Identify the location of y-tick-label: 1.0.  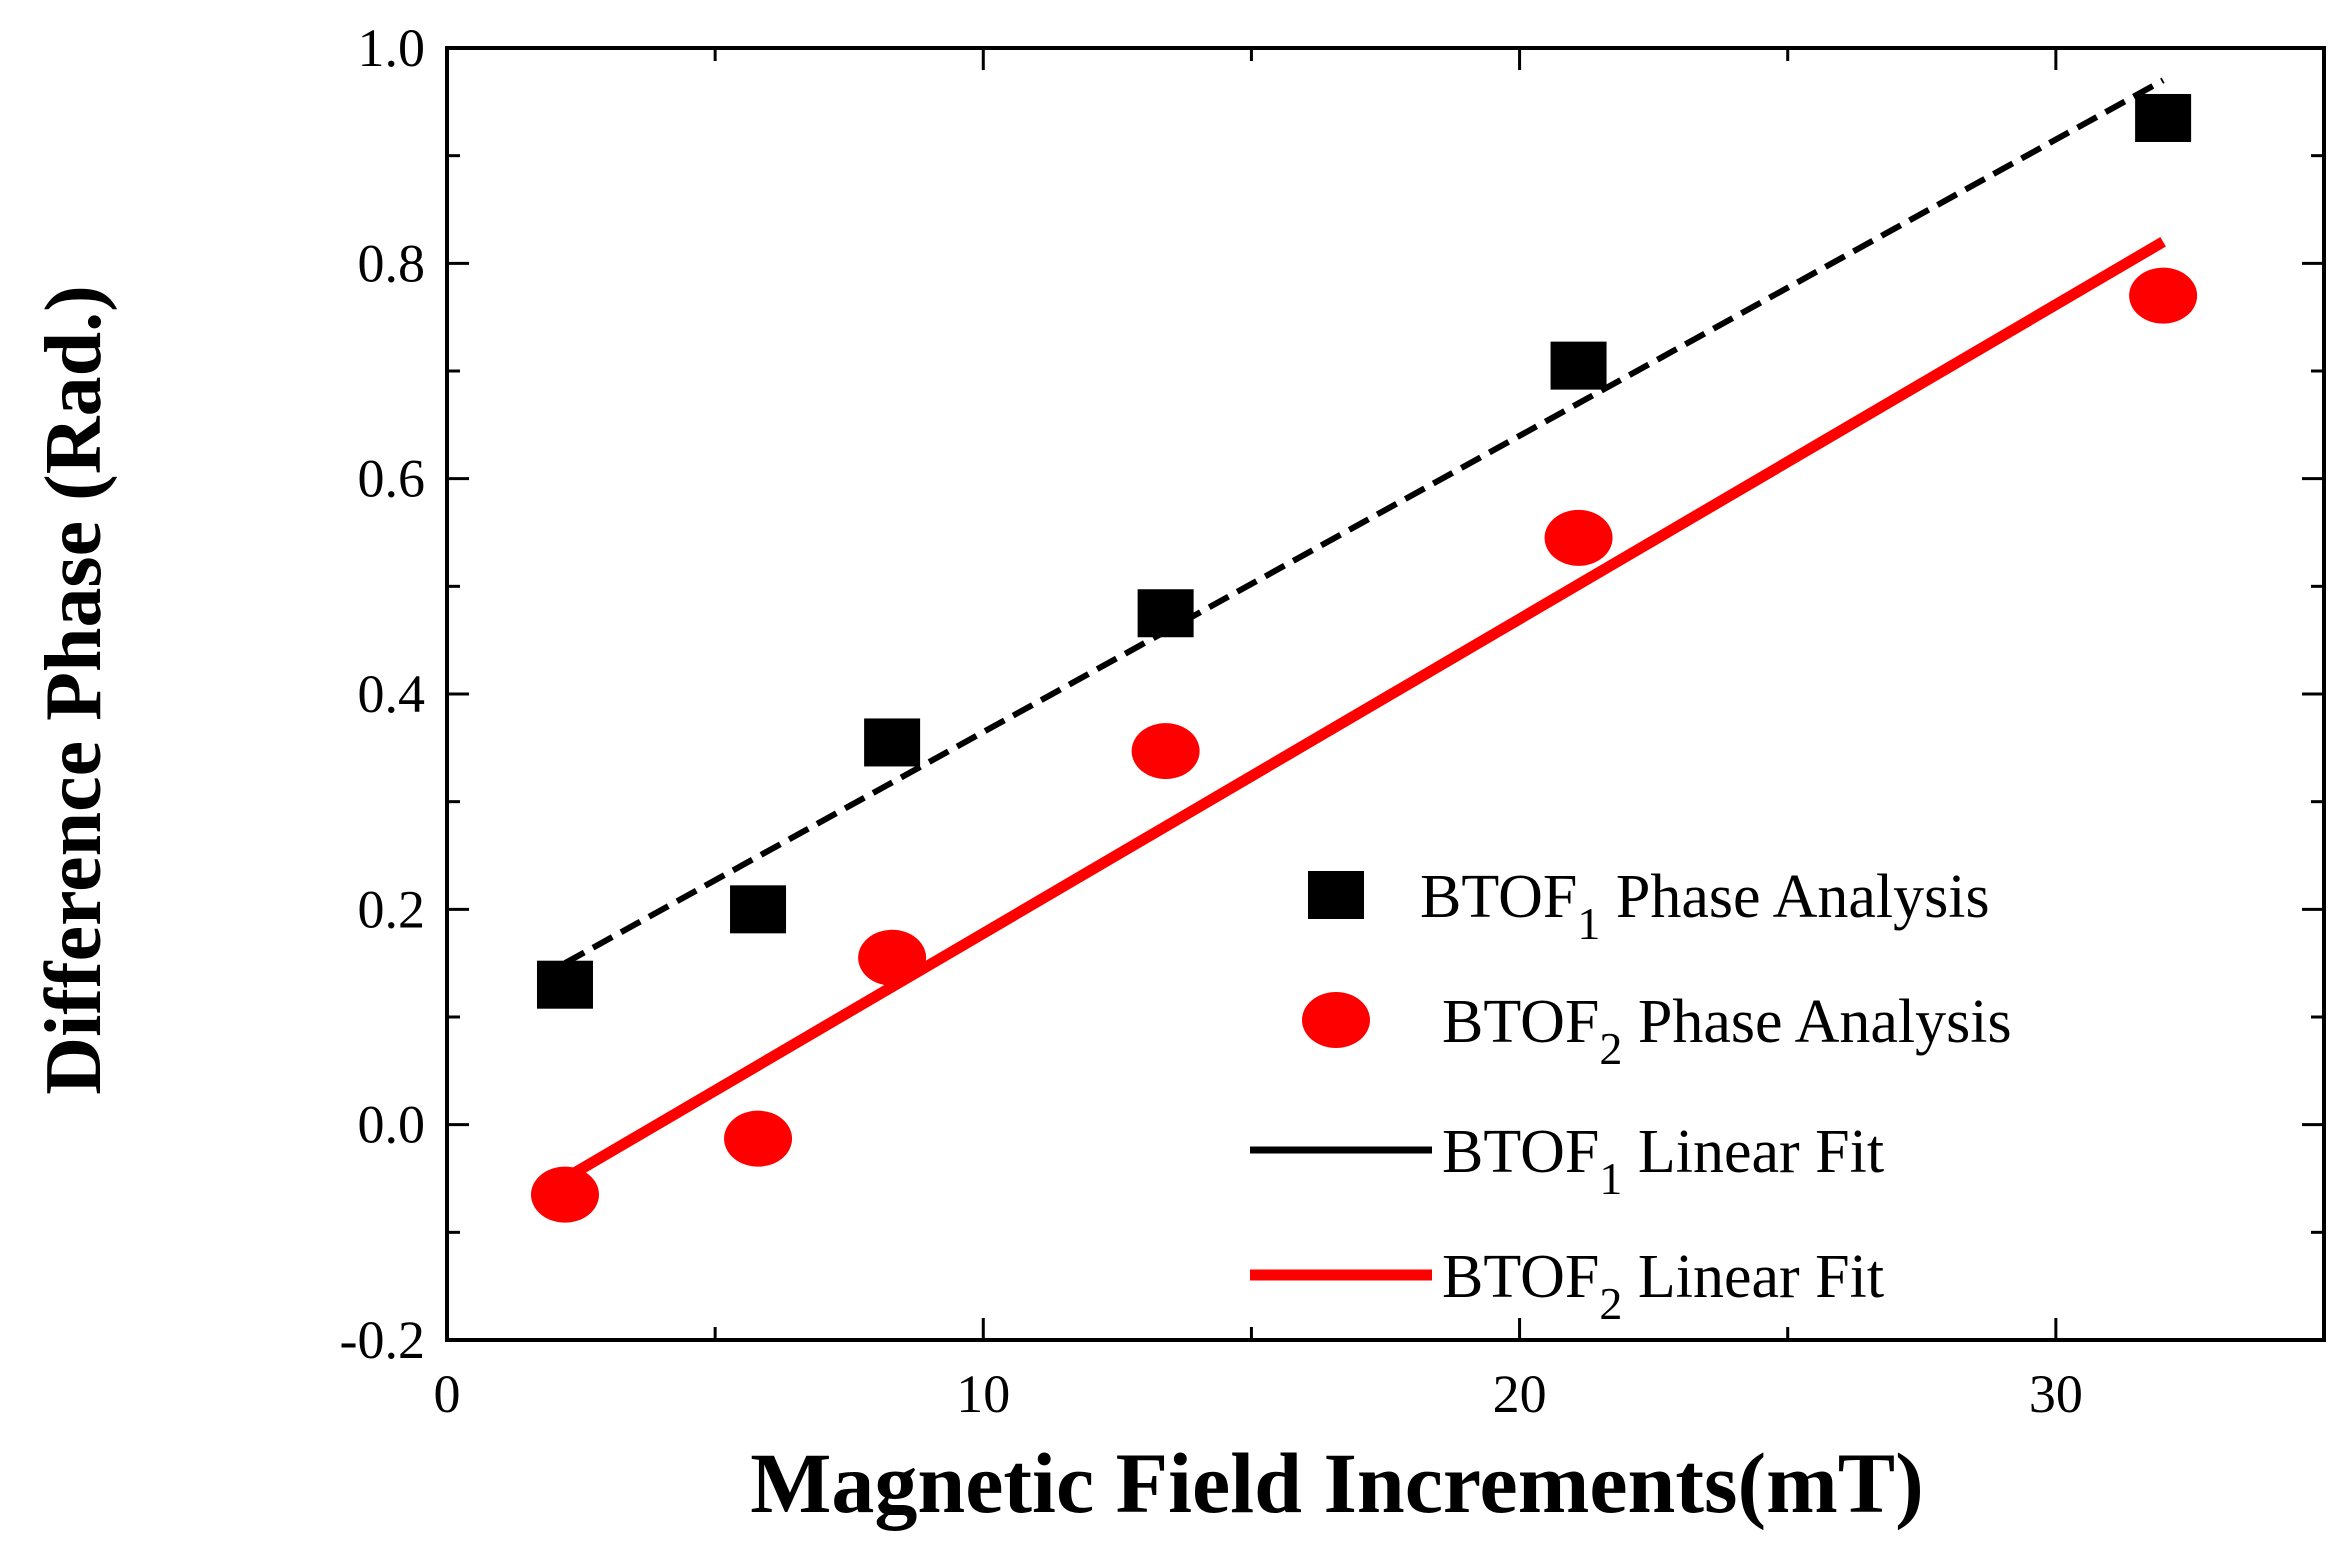
(392, 48).